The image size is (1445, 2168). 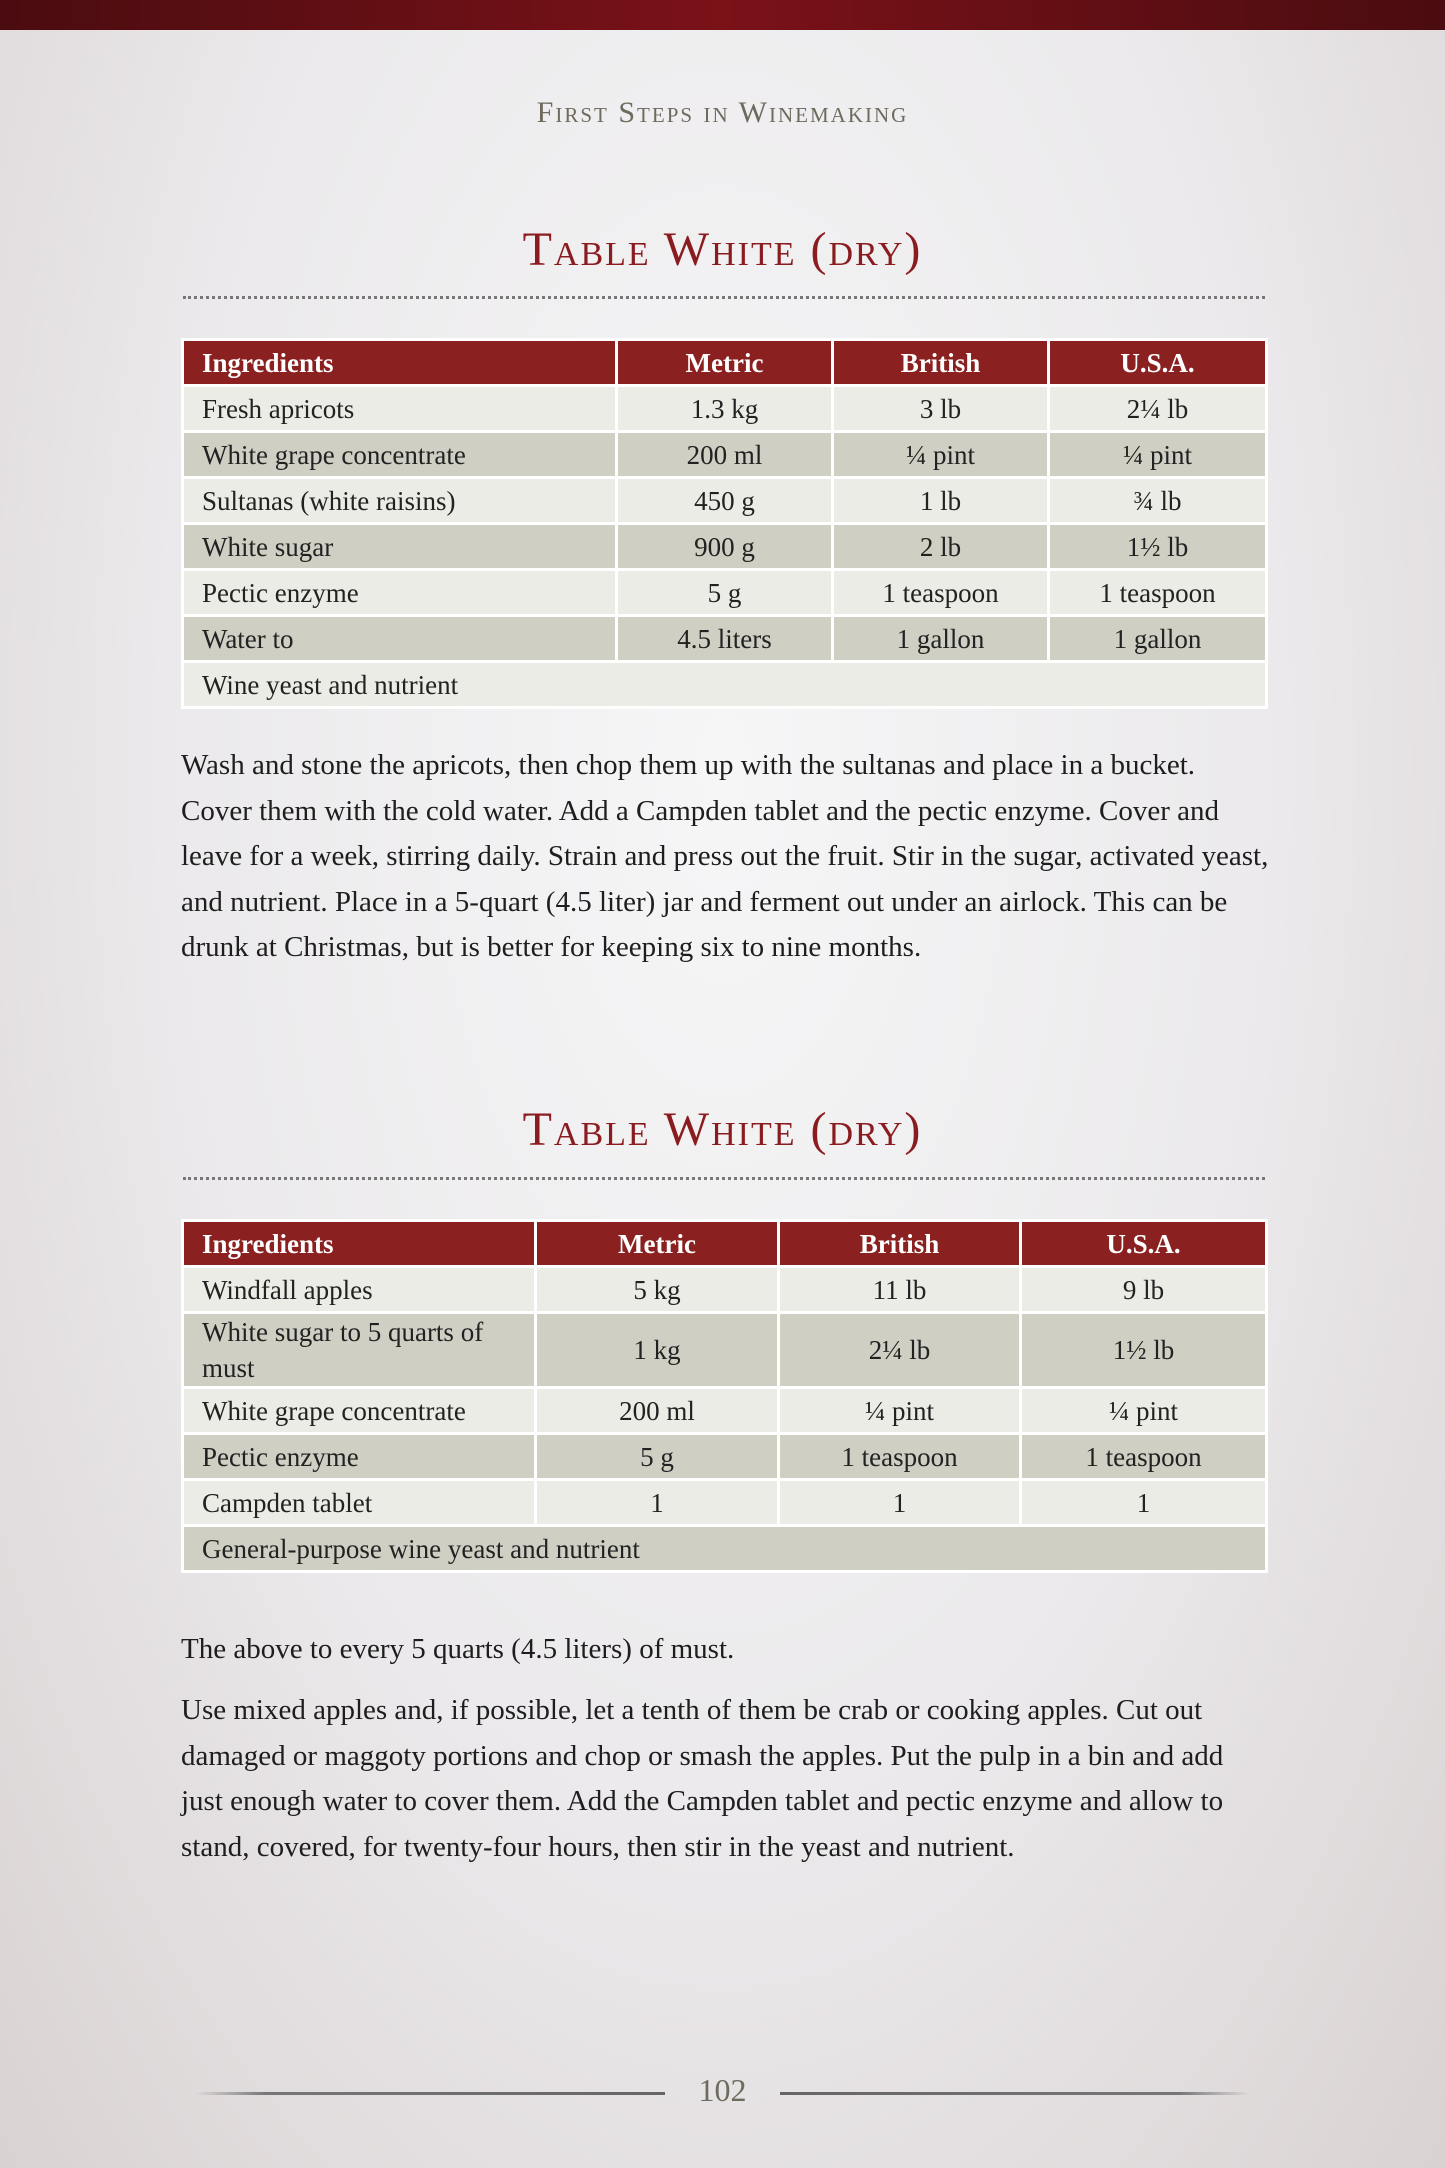 What do you see at coordinates (359, 1289) in the screenshot?
I see `table-cell: Windfall apples` at bounding box center [359, 1289].